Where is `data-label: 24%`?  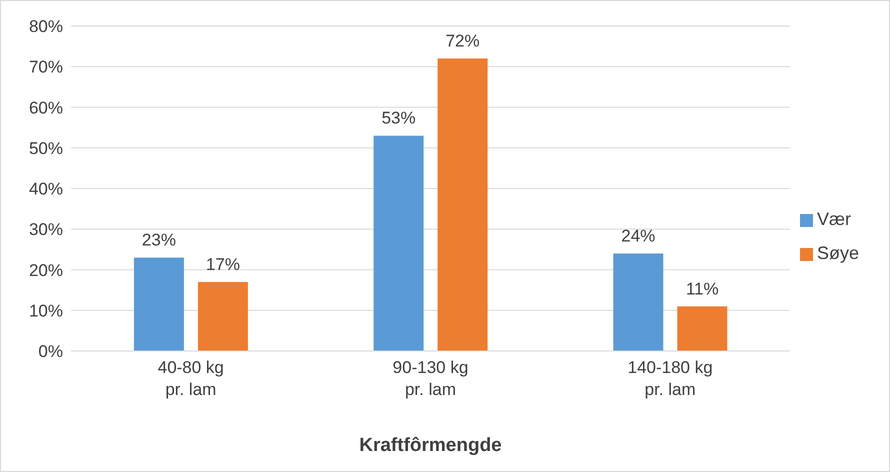
data-label: 24% is located at coordinates (638, 236).